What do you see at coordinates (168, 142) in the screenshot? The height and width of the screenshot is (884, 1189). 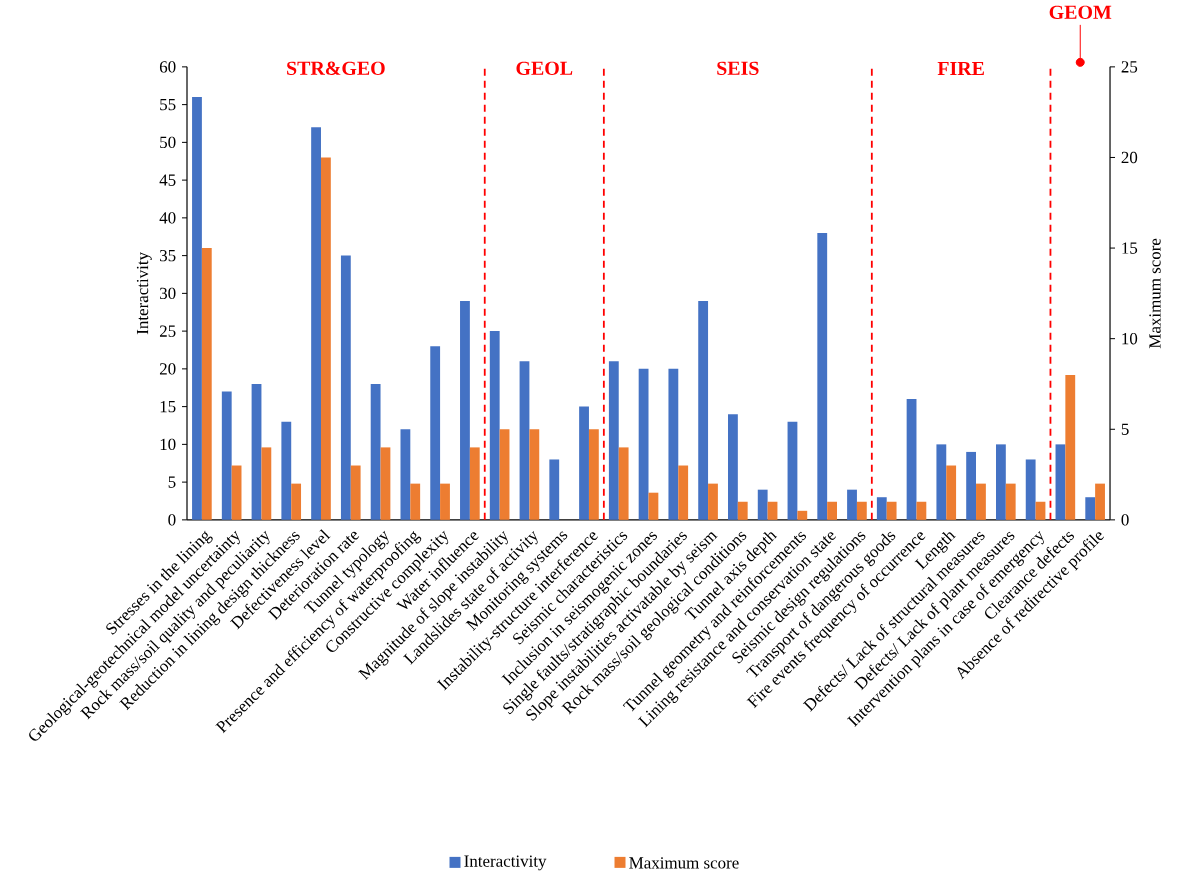 I see `y-tick-label: 50` at bounding box center [168, 142].